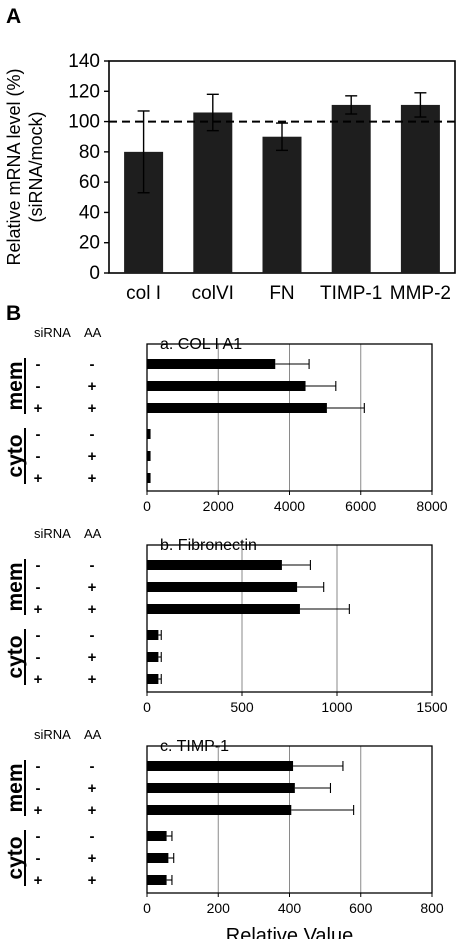 Image resolution: width=475 pixels, height=939 pixels. What do you see at coordinates (351, 293) in the screenshot?
I see `category-label: TIMP-1` at bounding box center [351, 293].